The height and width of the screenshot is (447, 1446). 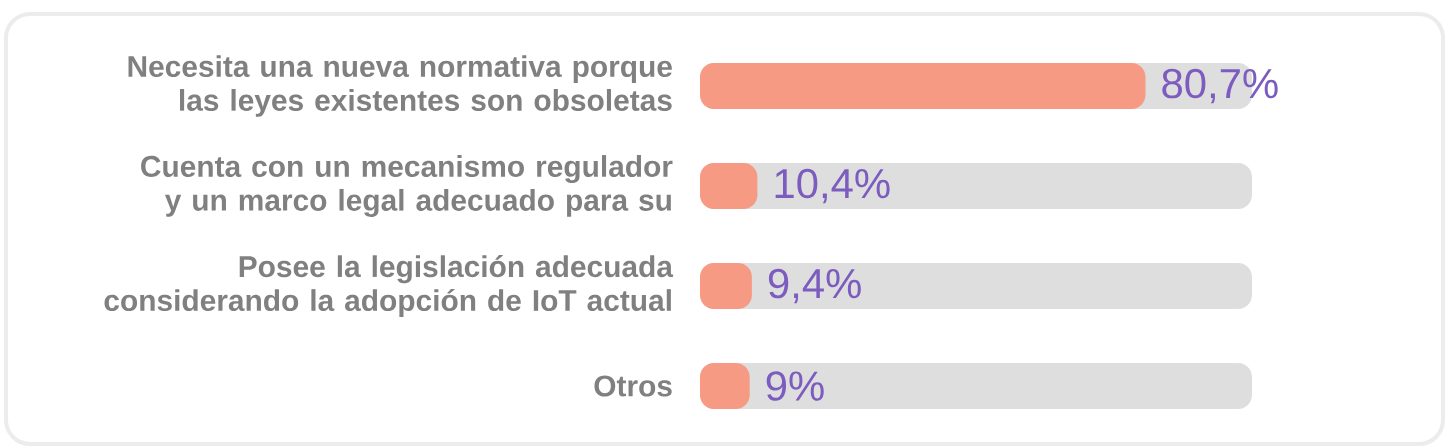 What do you see at coordinates (795, 386) in the screenshot?
I see `data-label: 9%` at bounding box center [795, 386].